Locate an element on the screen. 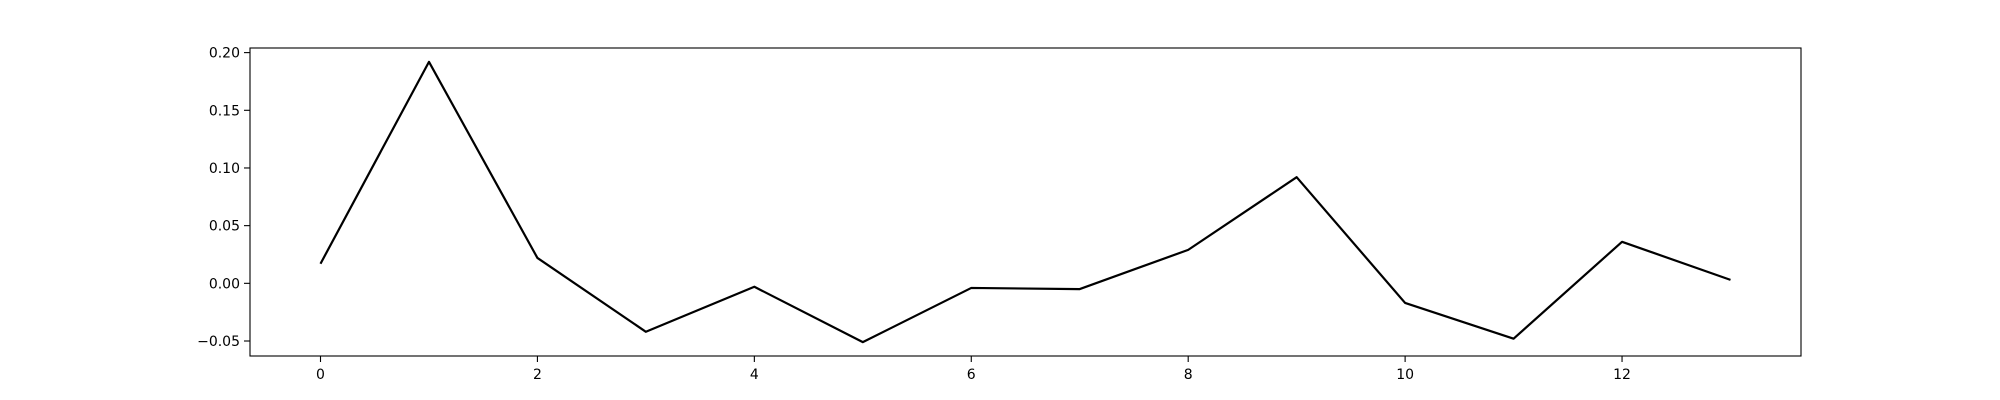  y-tick-label: 0.10 is located at coordinates (224, 169).